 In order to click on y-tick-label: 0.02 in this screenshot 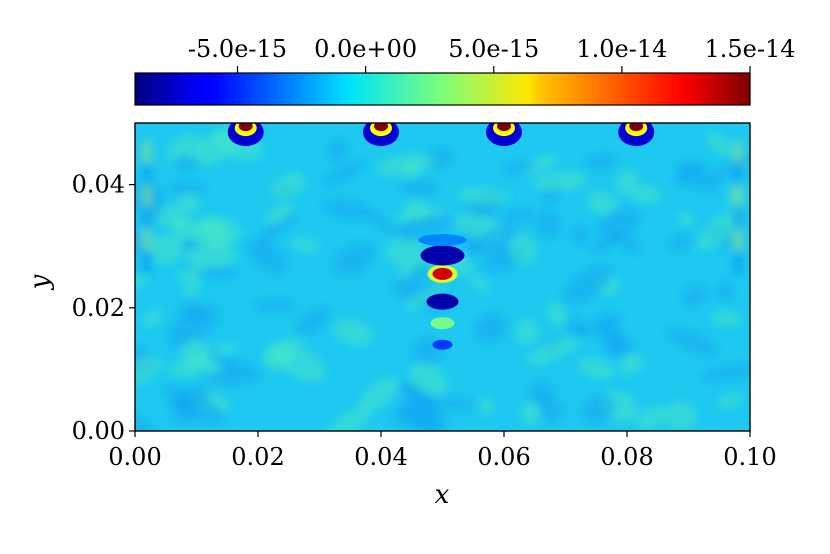, I will do `click(98, 308)`.